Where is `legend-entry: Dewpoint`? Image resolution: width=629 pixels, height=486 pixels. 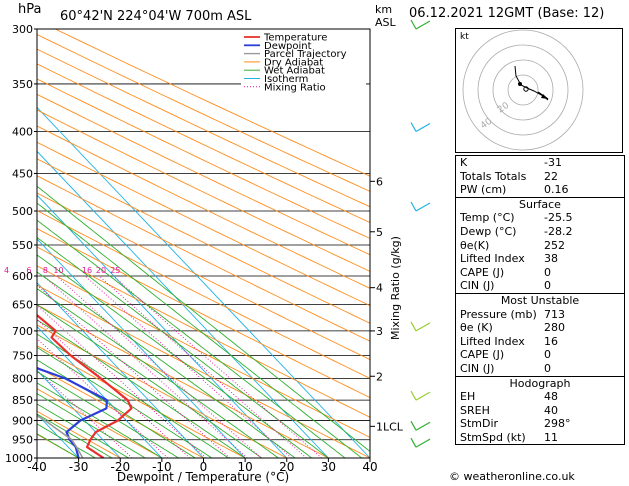 legend-entry: Dewpoint is located at coordinates (288, 46).